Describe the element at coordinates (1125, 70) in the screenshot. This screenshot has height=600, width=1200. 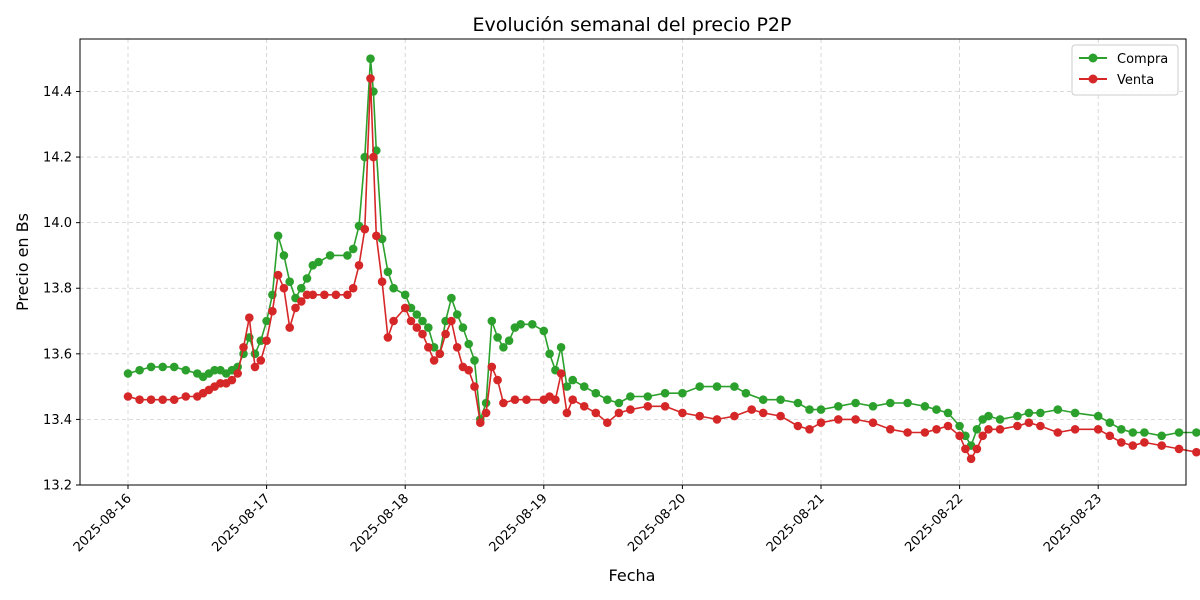
I see `legend: Compra Venta` at that location.